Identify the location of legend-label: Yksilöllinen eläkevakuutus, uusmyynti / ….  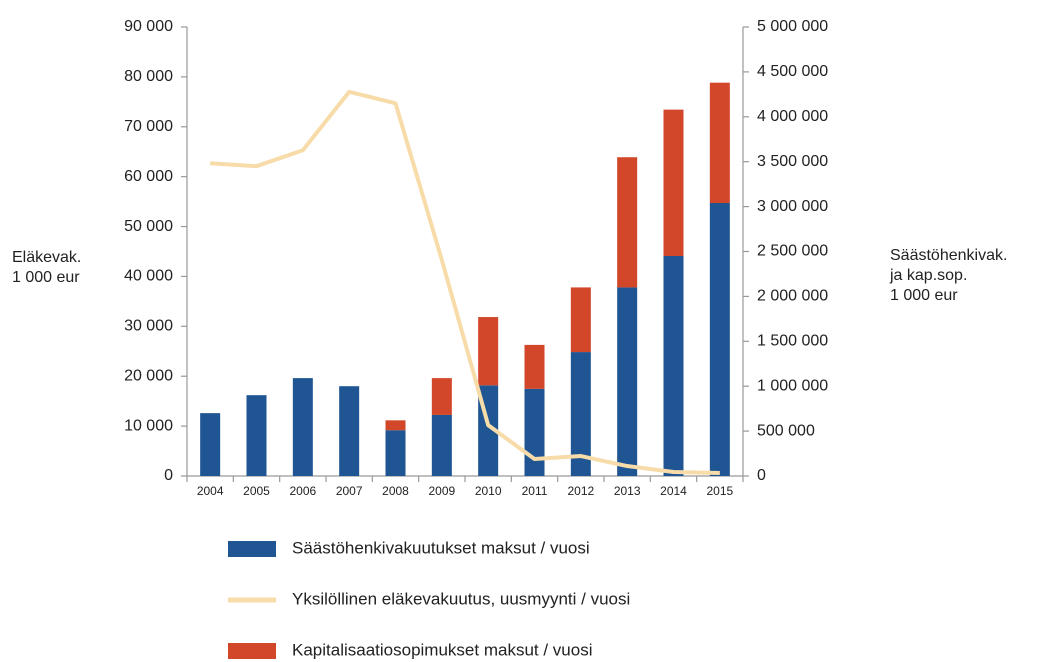
(461, 598).